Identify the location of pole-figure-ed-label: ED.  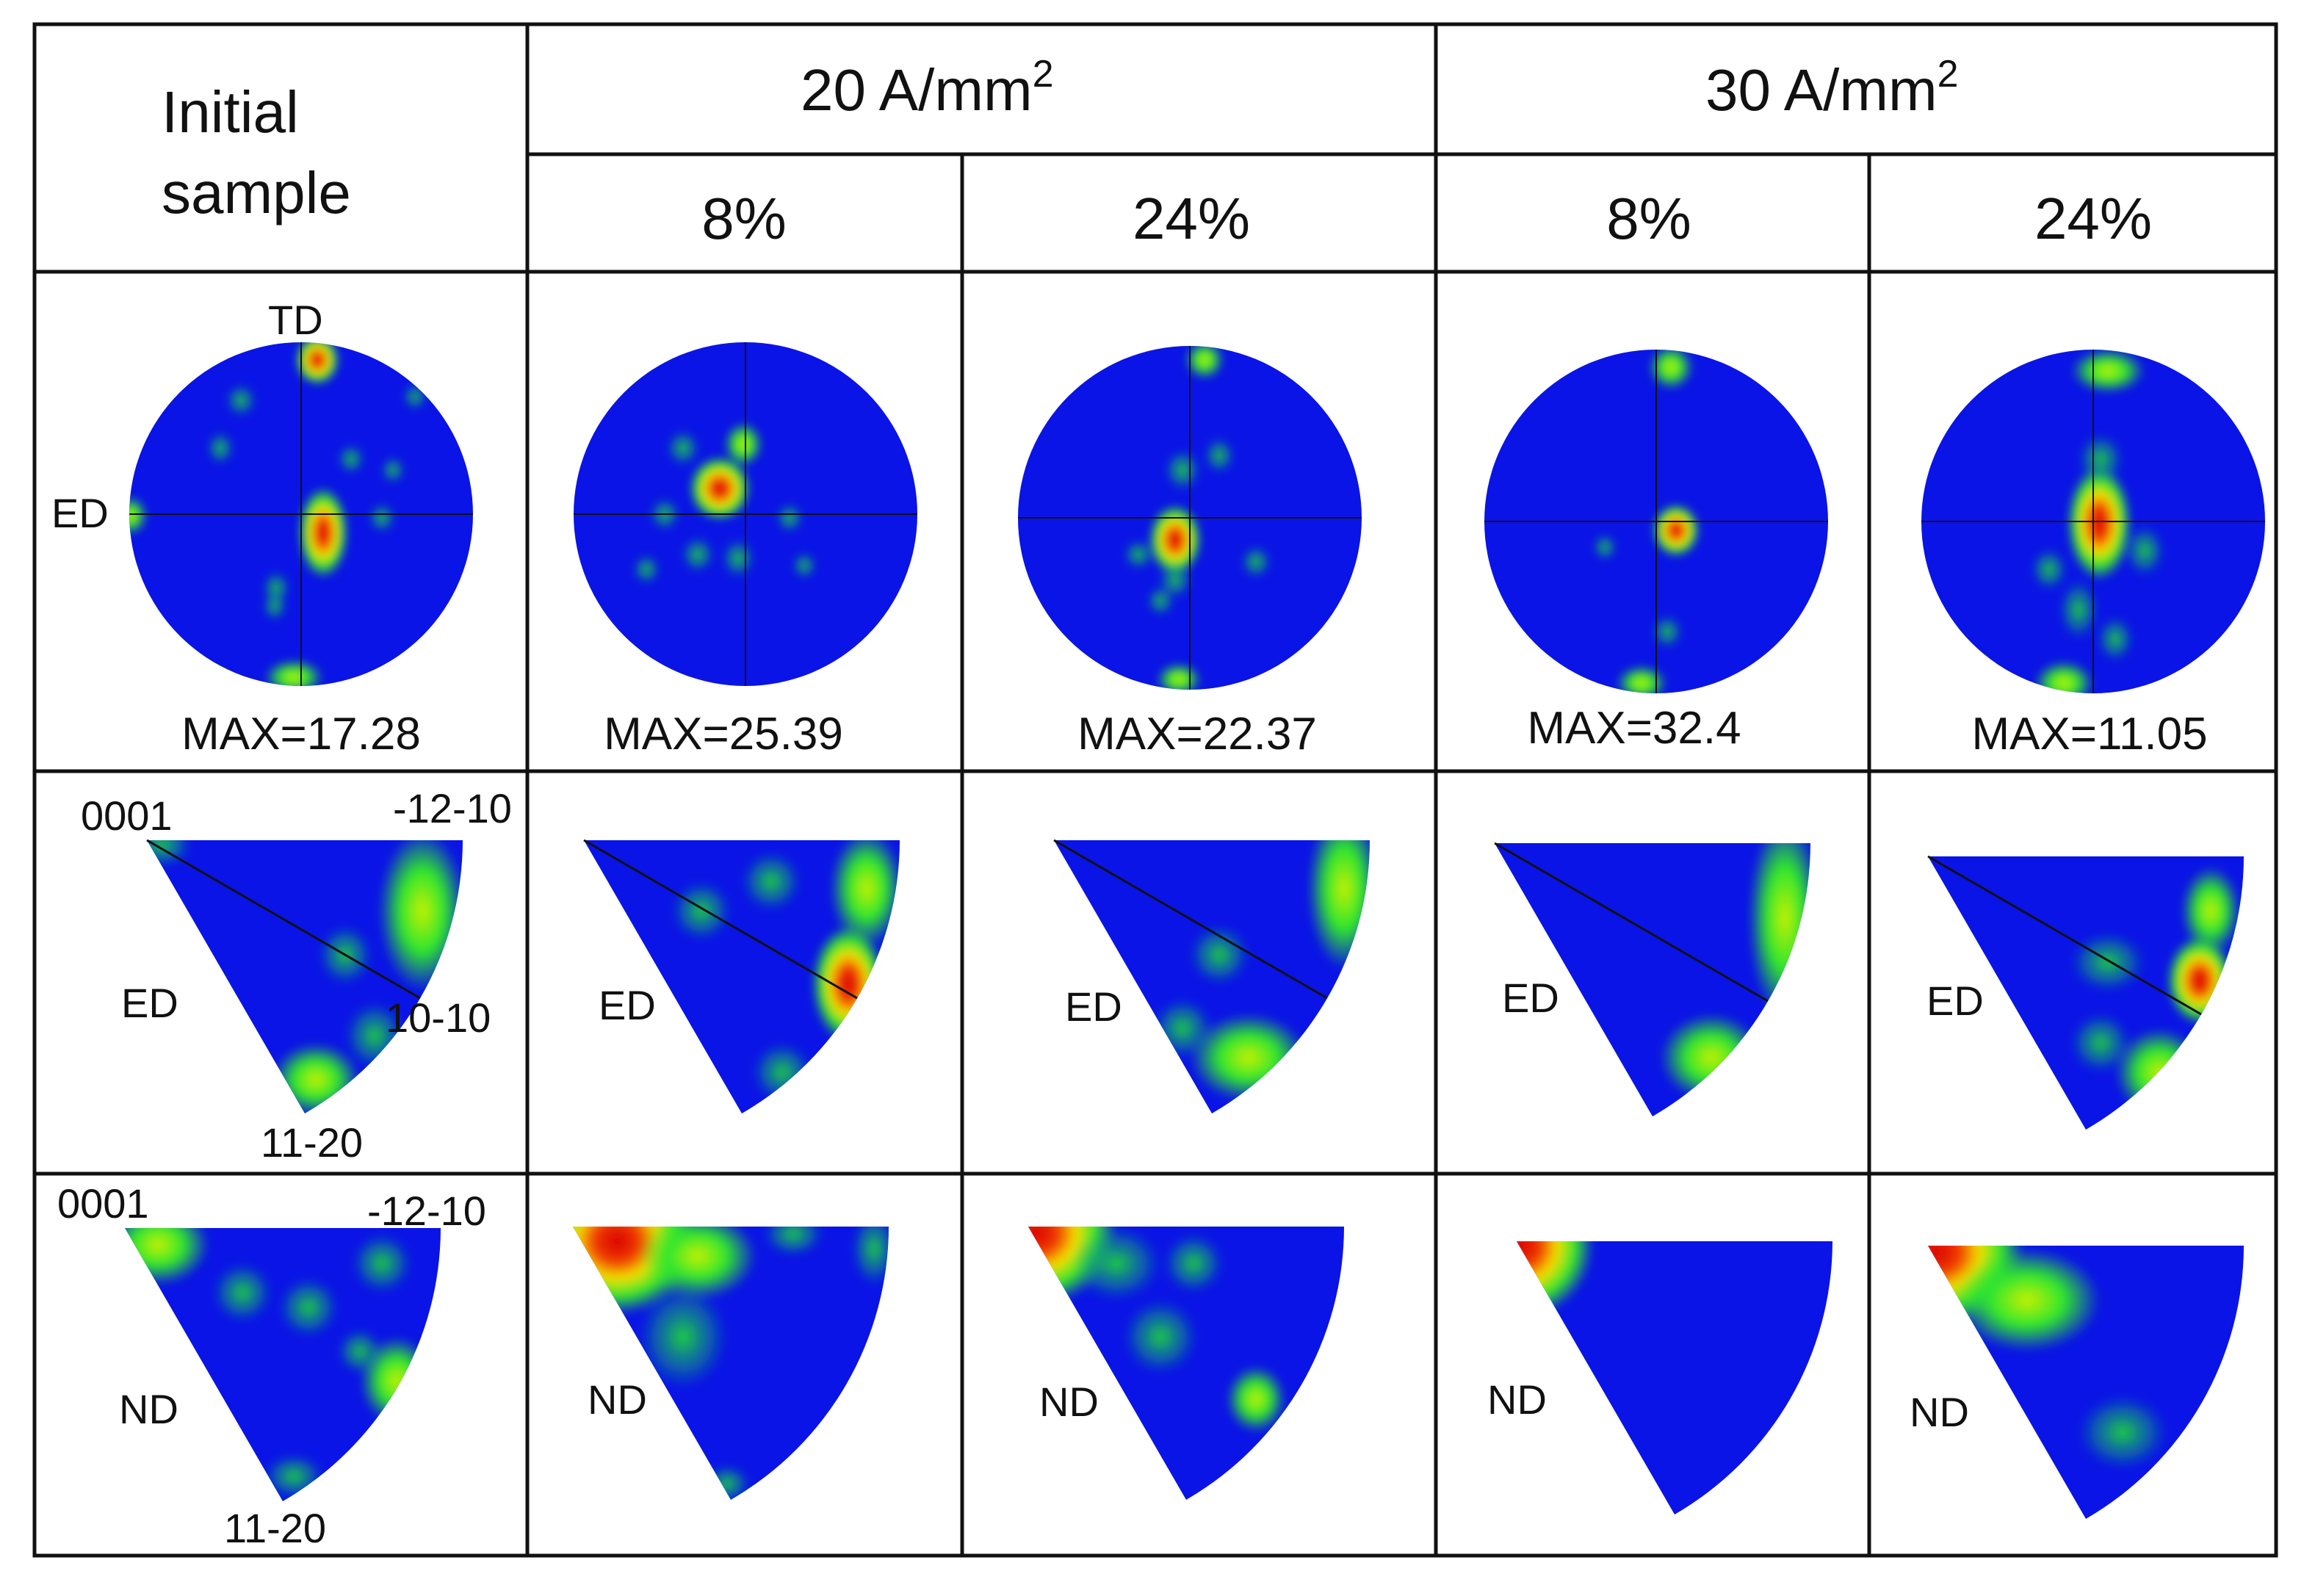
(80, 513).